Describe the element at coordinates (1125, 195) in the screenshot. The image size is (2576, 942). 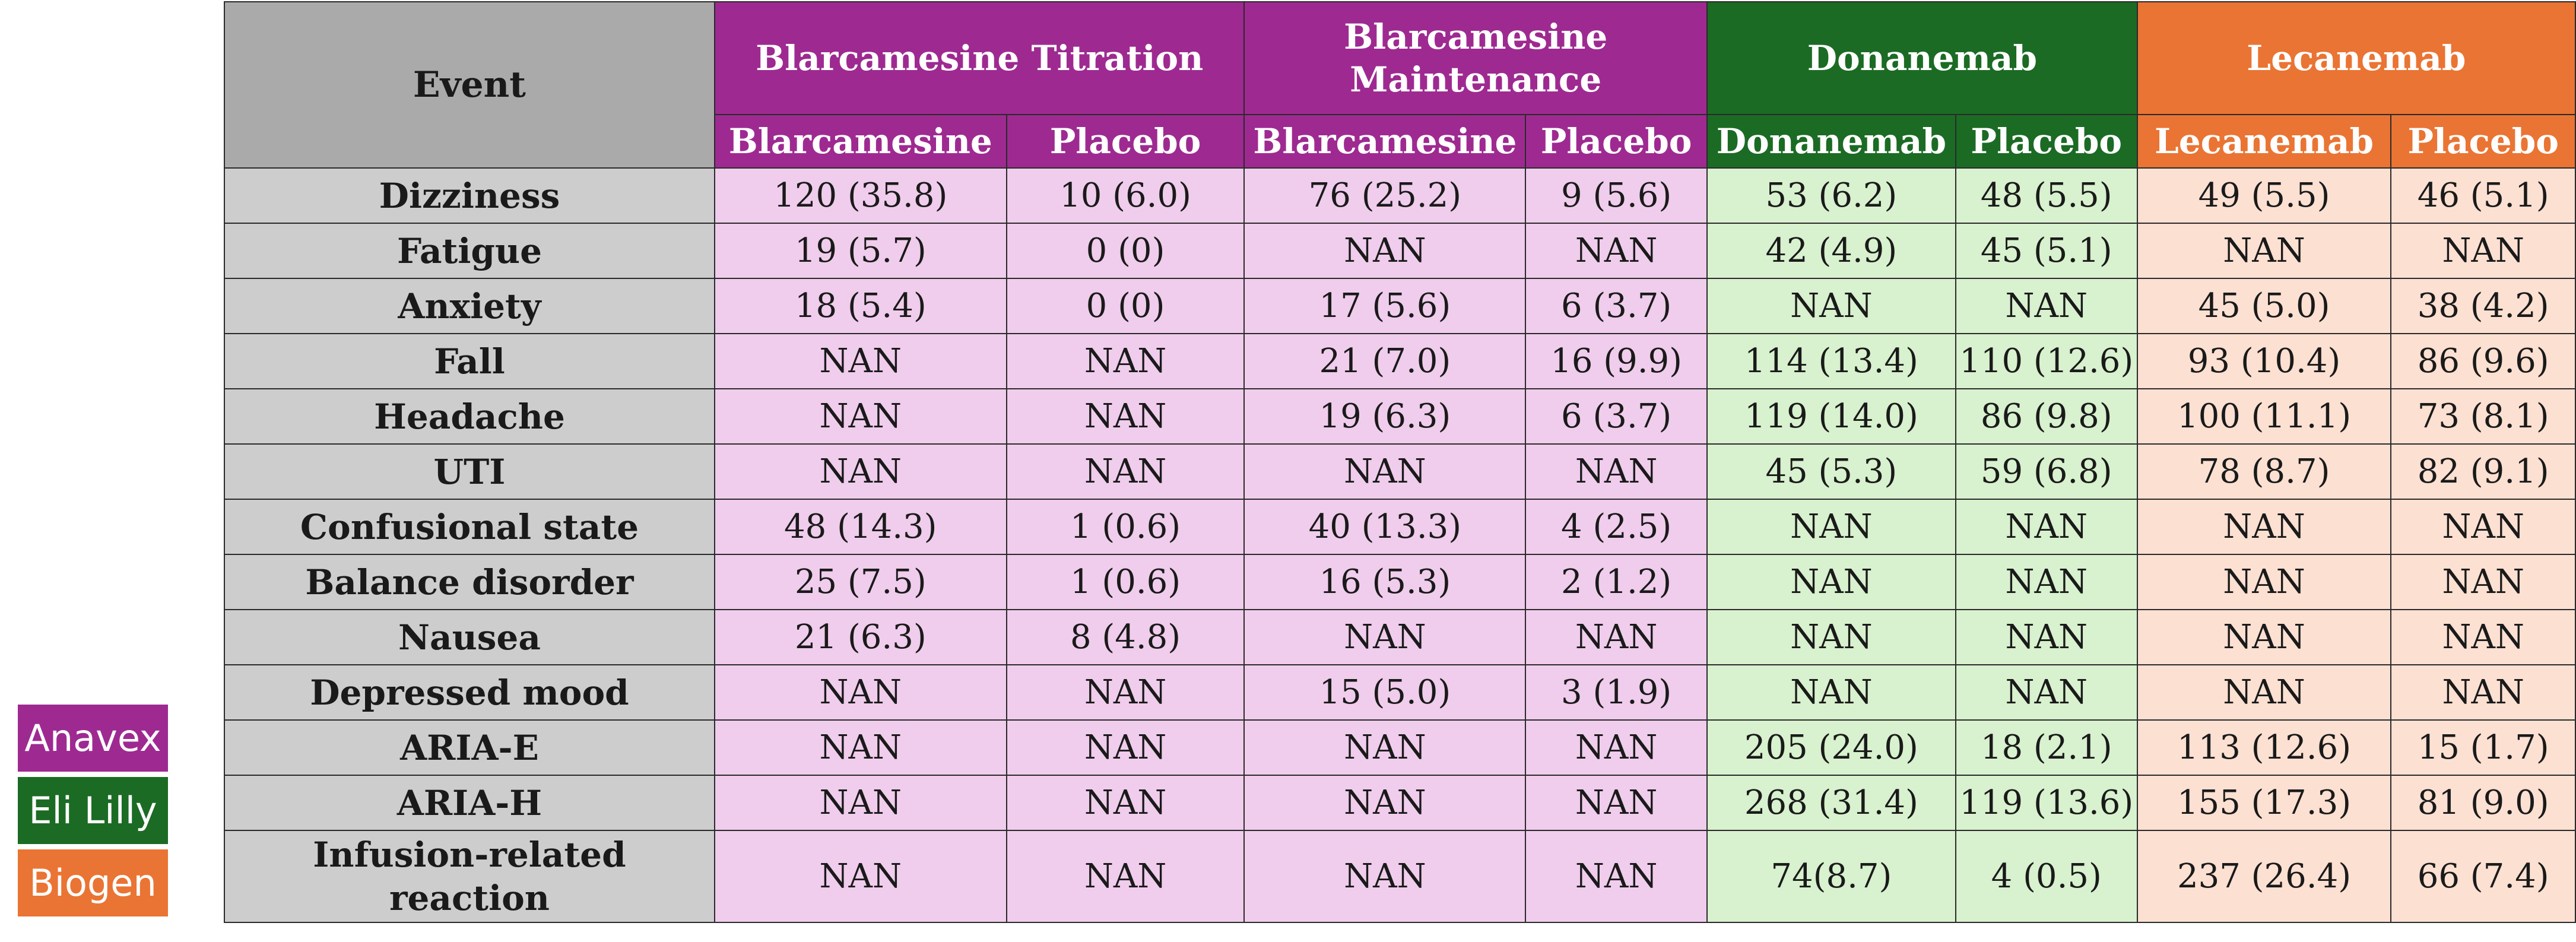
I see `value-cell: 10 (6.0)` at that location.